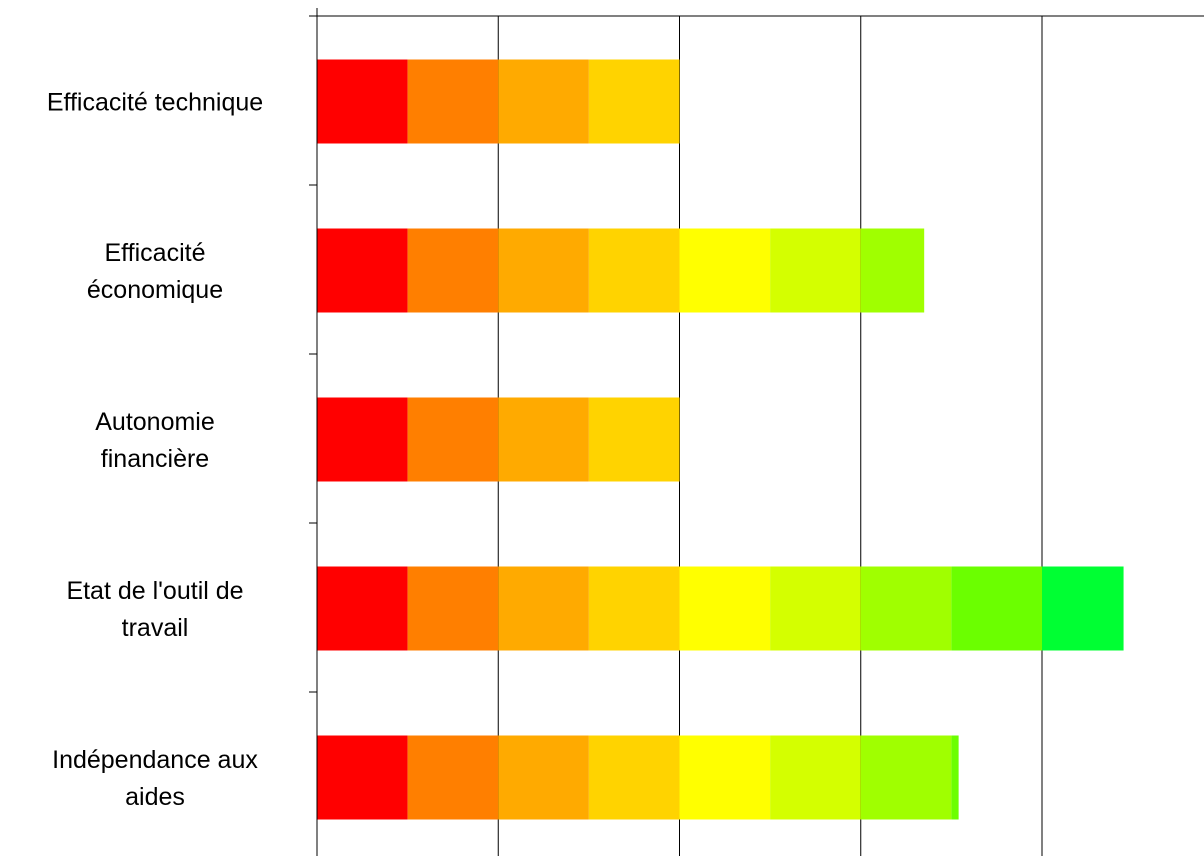 The image size is (1204, 856). I want to click on y-axis, so click(313, 432).